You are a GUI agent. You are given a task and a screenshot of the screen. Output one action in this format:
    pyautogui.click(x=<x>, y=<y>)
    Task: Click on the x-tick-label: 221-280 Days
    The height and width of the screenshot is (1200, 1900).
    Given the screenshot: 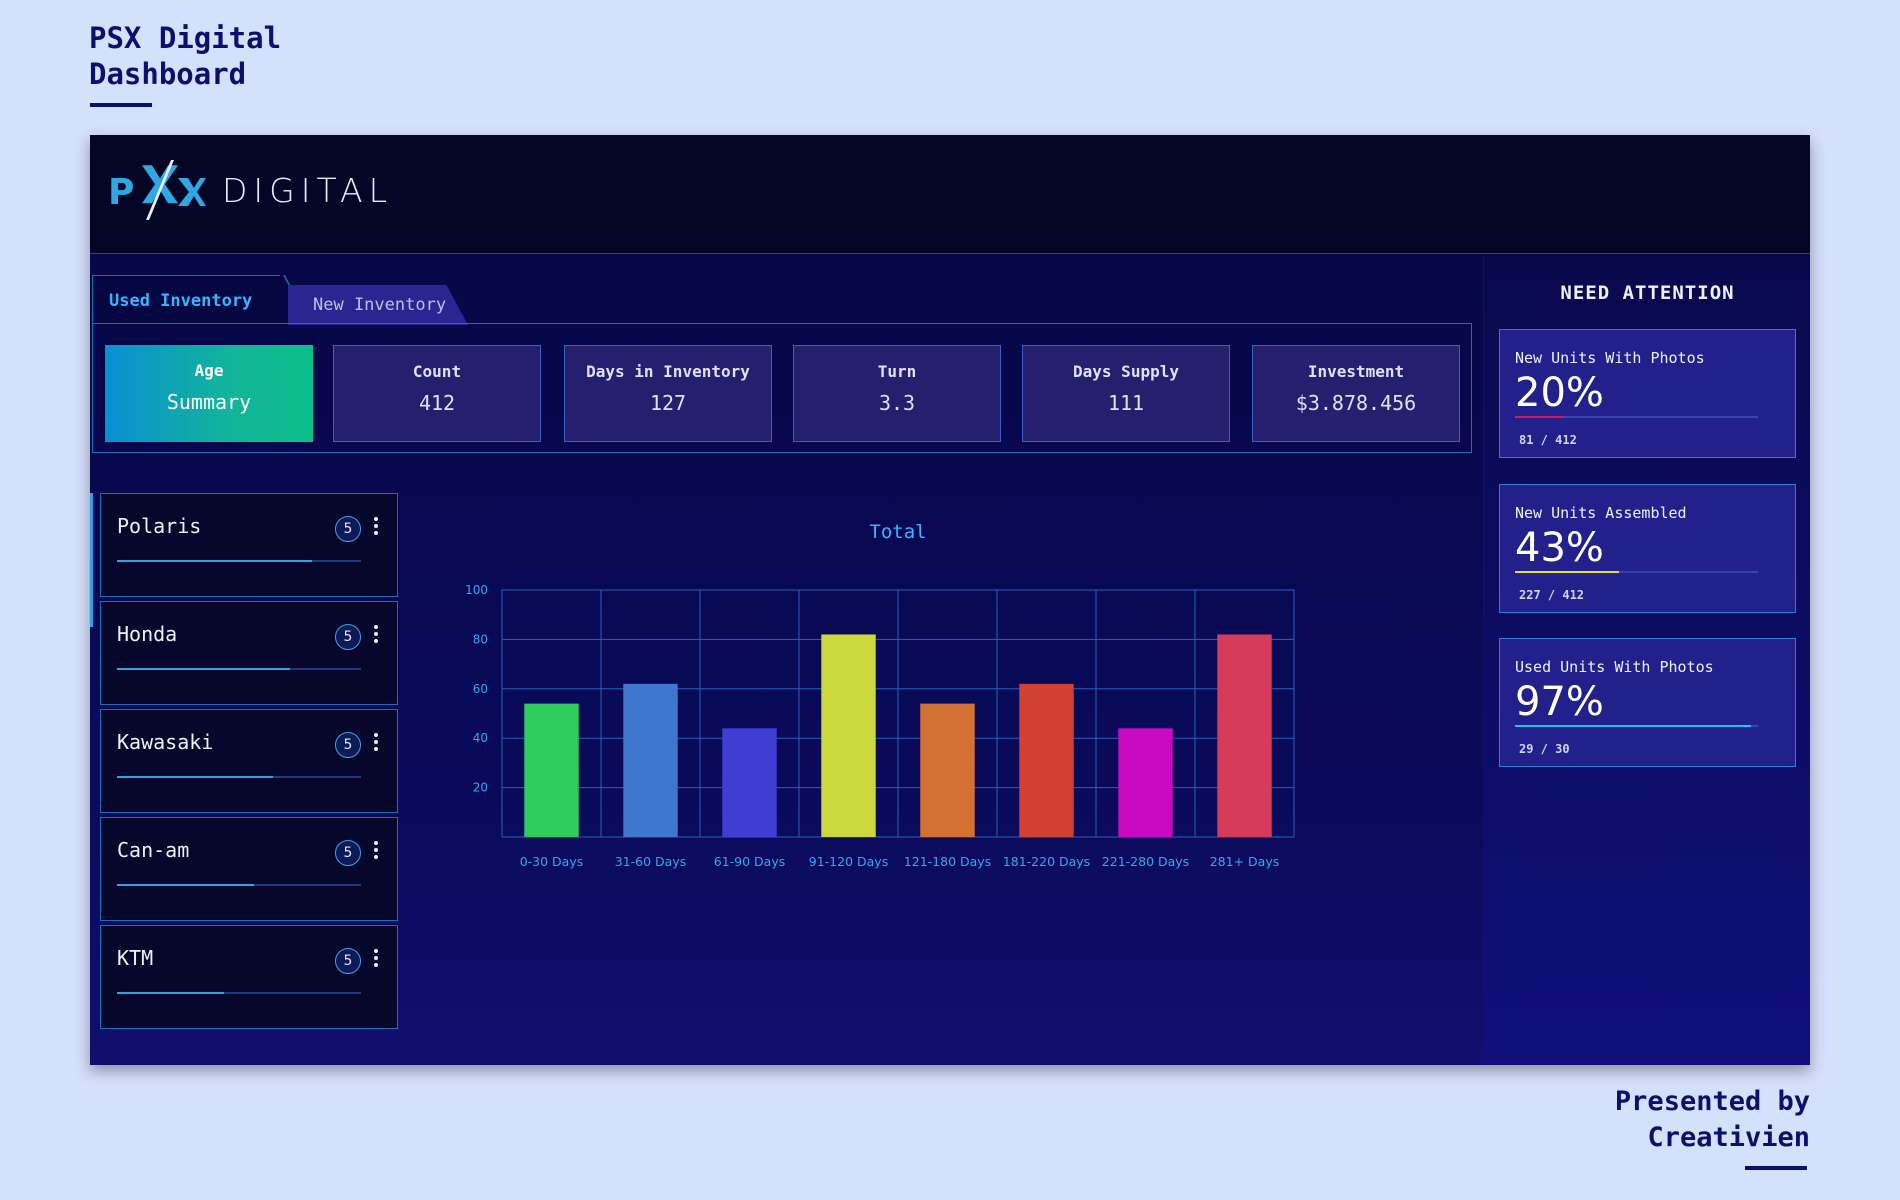 What is the action you would take?
    pyautogui.click(x=1145, y=861)
    